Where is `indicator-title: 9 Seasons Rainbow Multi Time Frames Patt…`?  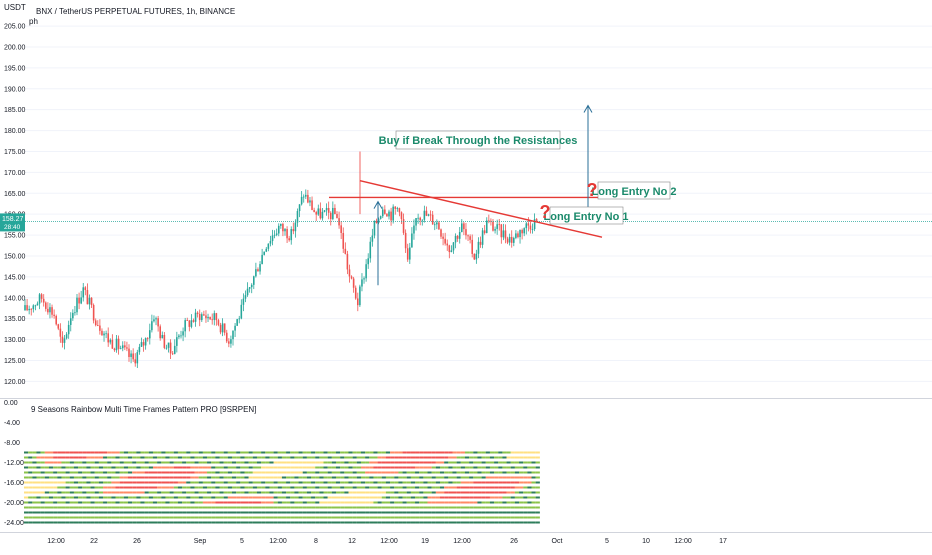 indicator-title: 9 Seasons Rainbow Multi Time Frames Patt… is located at coordinates (144, 409).